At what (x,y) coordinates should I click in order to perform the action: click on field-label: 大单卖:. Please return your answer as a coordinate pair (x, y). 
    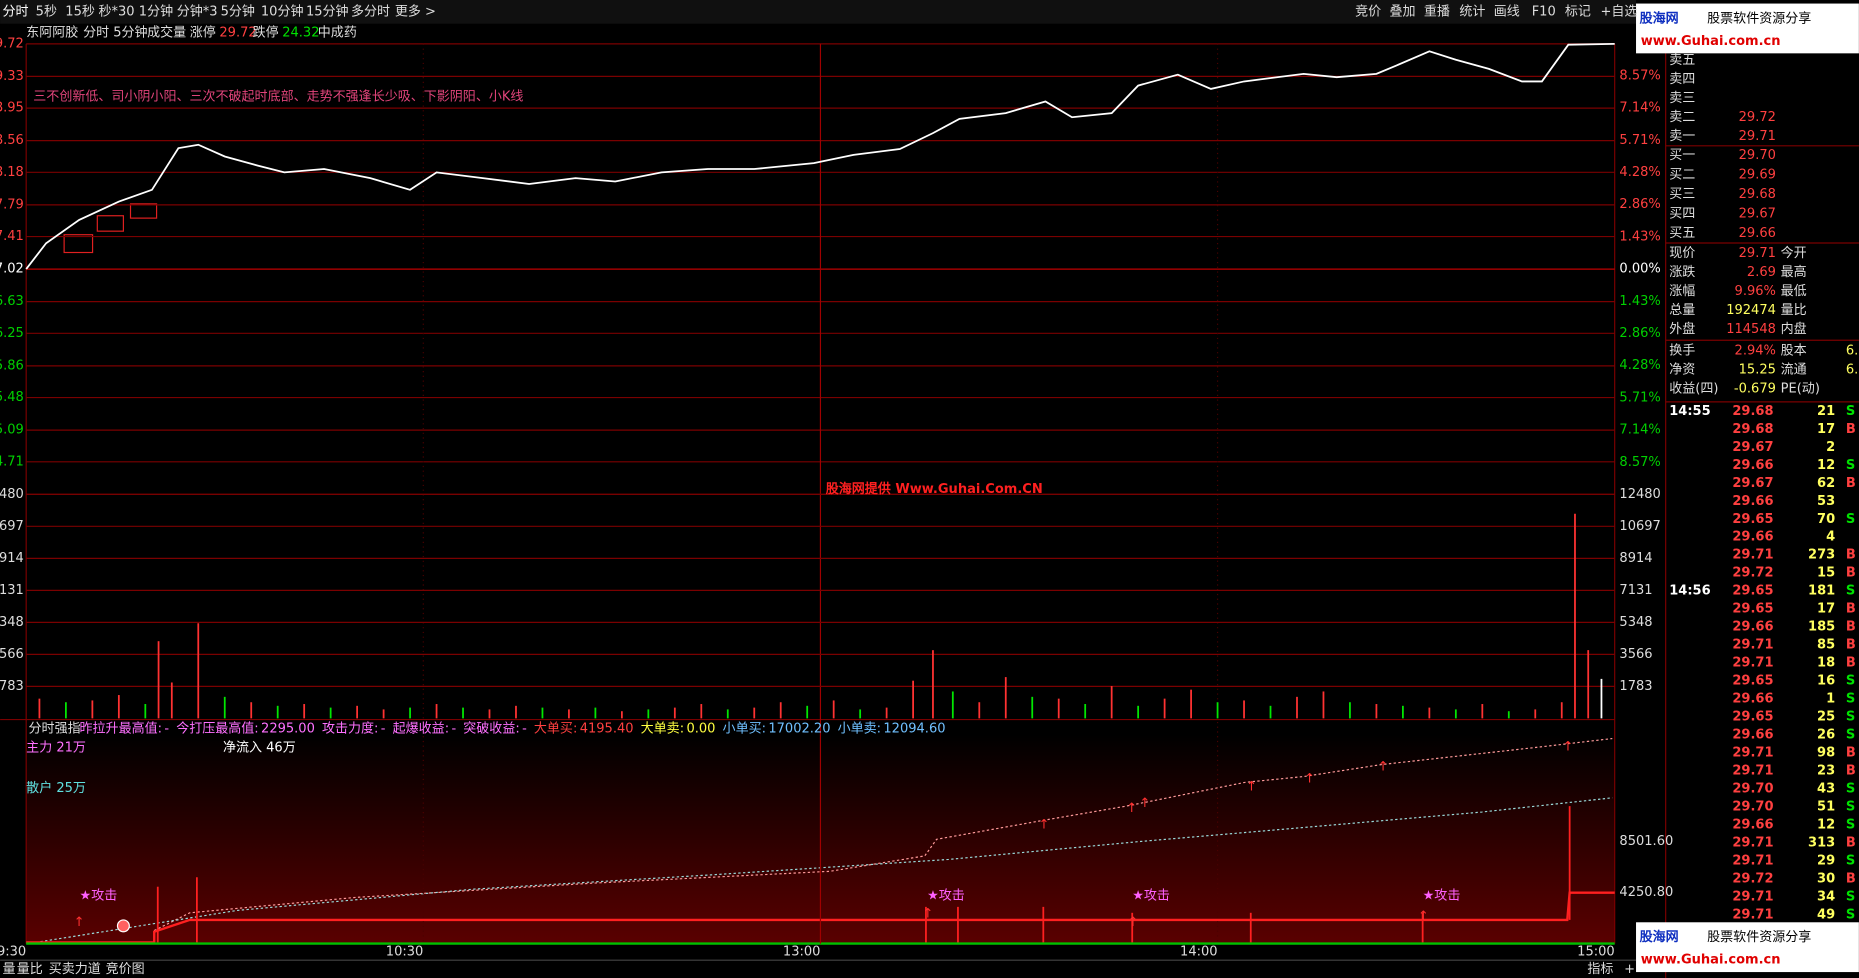
    Looking at the image, I should click on (662, 729).